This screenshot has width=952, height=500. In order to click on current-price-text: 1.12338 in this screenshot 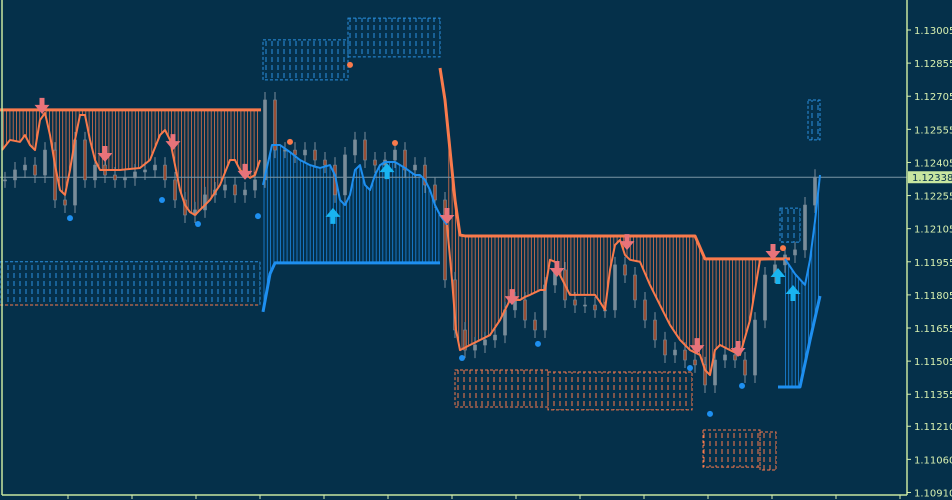, I will do `click(932, 178)`.